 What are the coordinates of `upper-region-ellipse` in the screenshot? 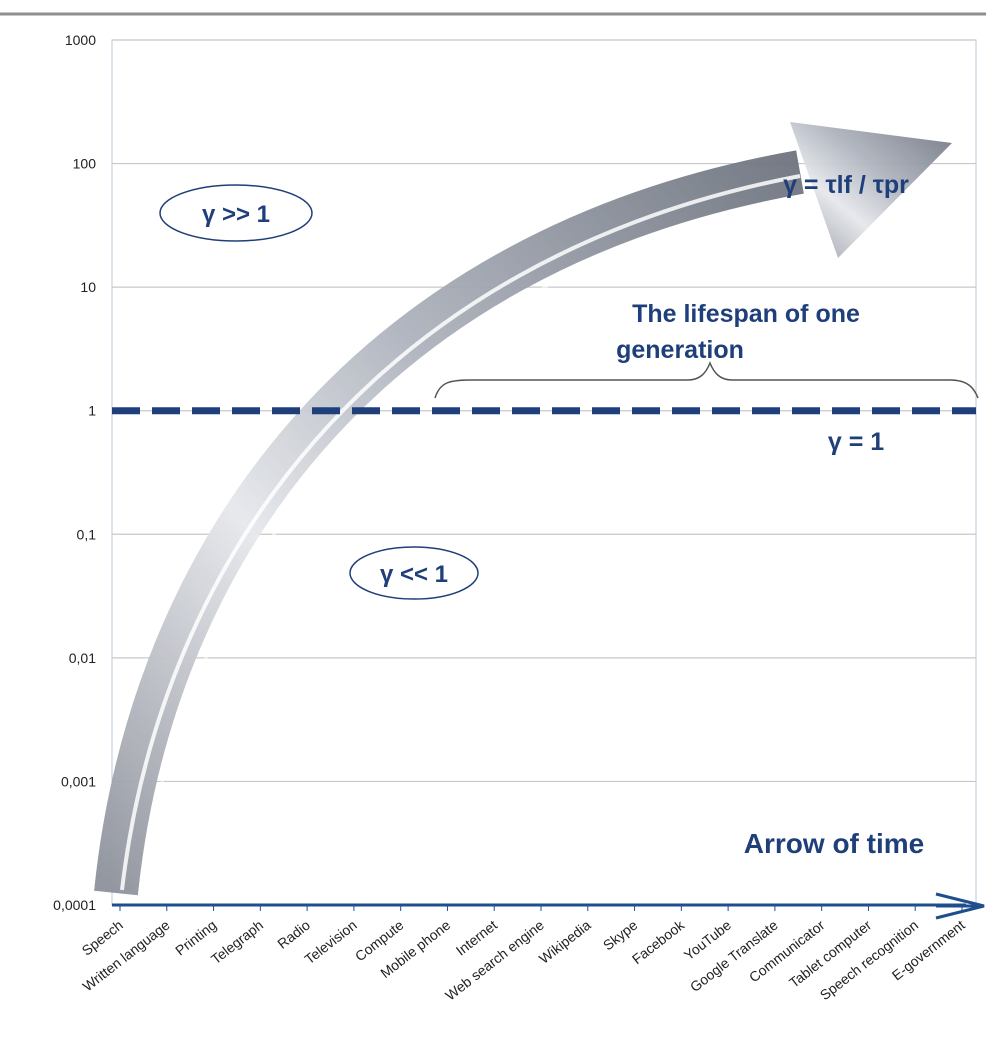 It's located at (236, 213).